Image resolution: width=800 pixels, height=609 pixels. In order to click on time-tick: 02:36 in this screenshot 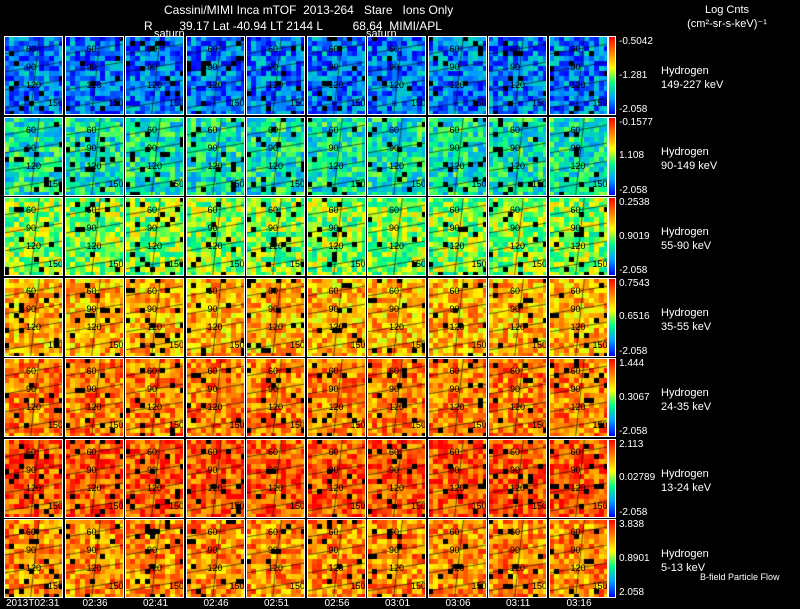, I will do `click(95, 603)`.